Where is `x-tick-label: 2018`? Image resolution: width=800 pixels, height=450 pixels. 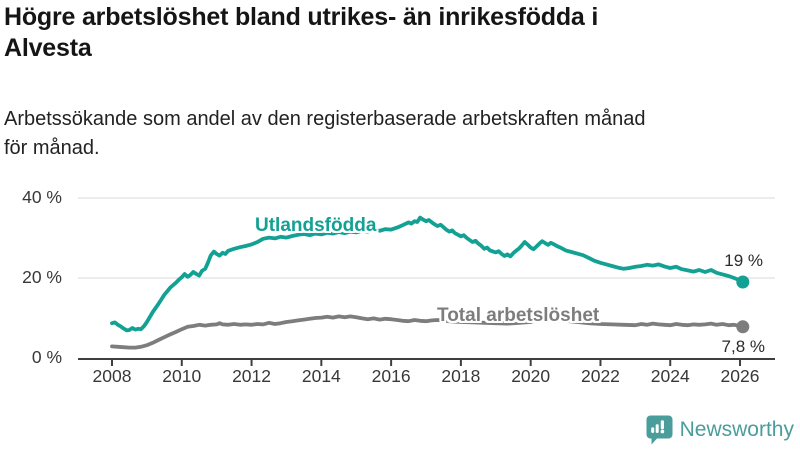 x-tick-label: 2018 is located at coordinates (461, 376).